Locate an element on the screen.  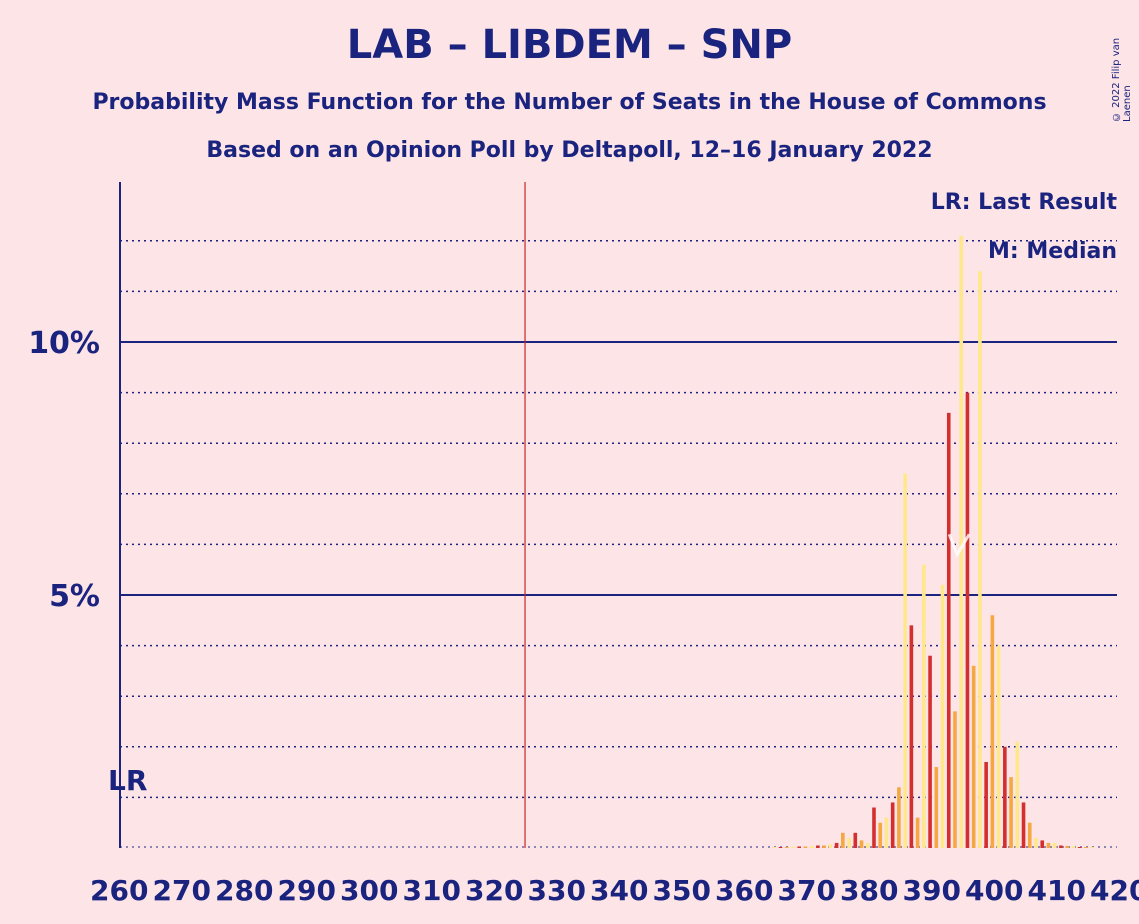
xtick-label: 330 is located at coordinates (557, 890).